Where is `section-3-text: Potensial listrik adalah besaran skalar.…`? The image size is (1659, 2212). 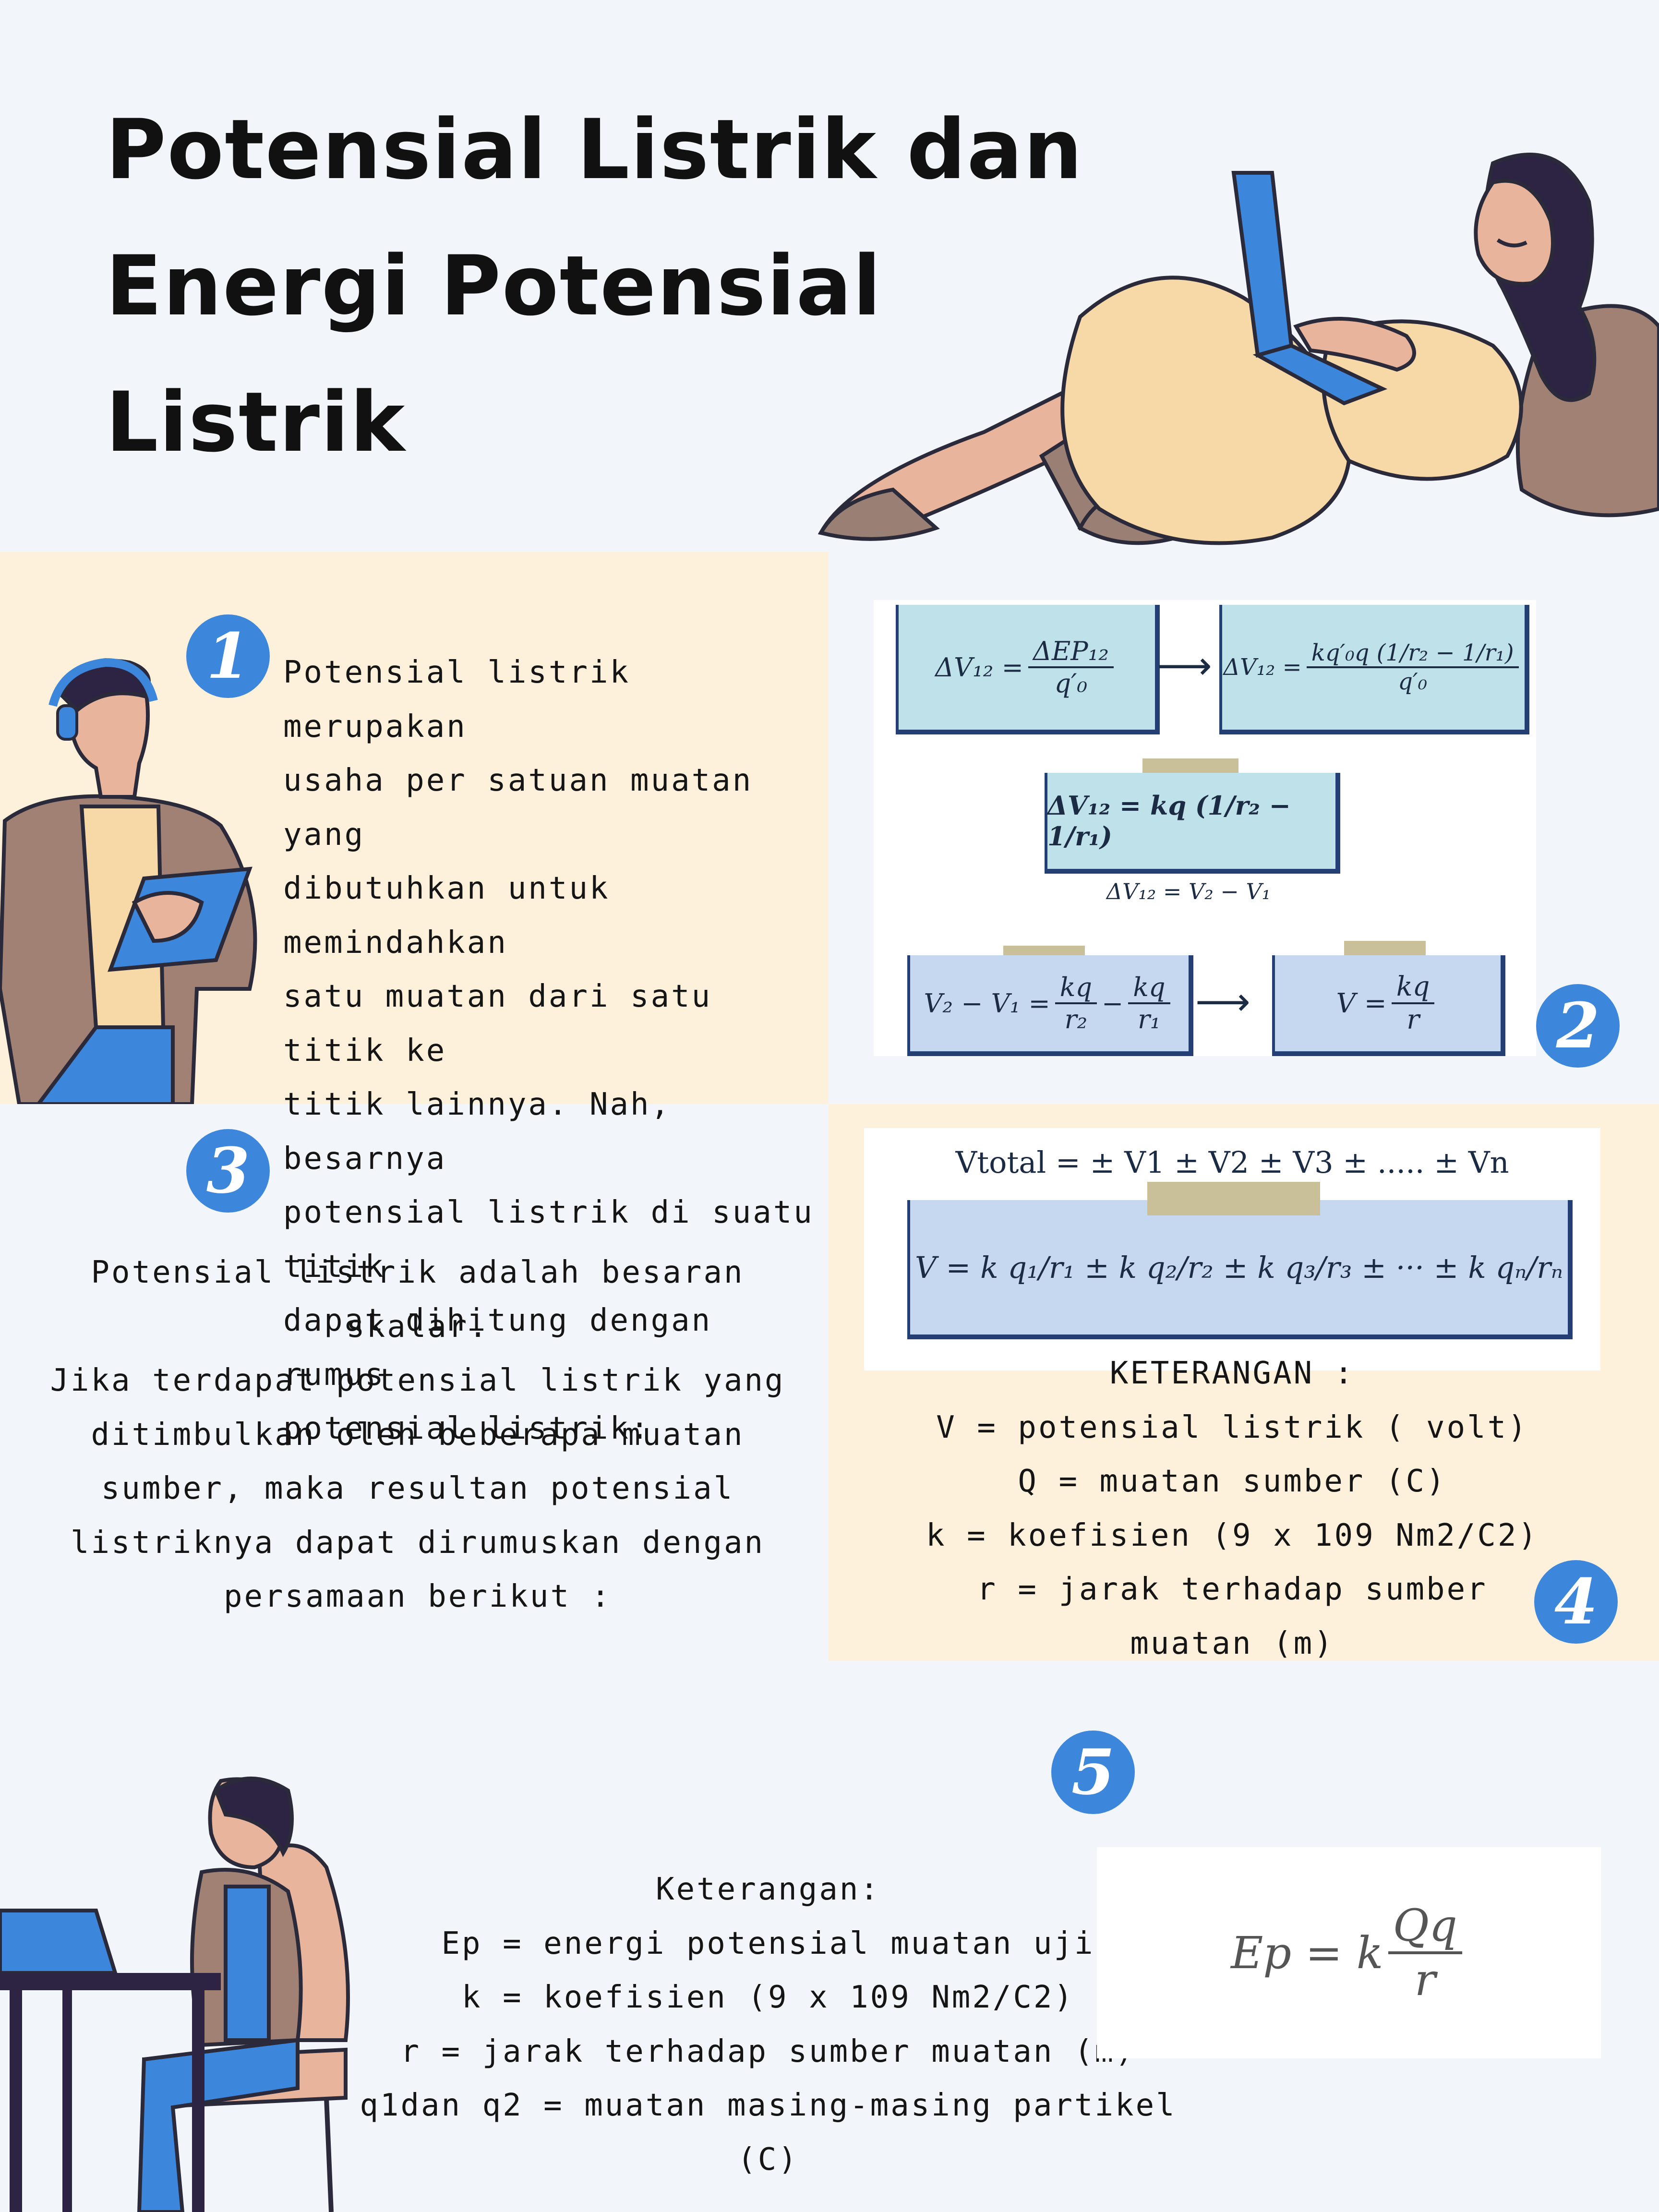 section-3-text: Potensial listrik adalah besaran skalar.… is located at coordinates (417, 1435).